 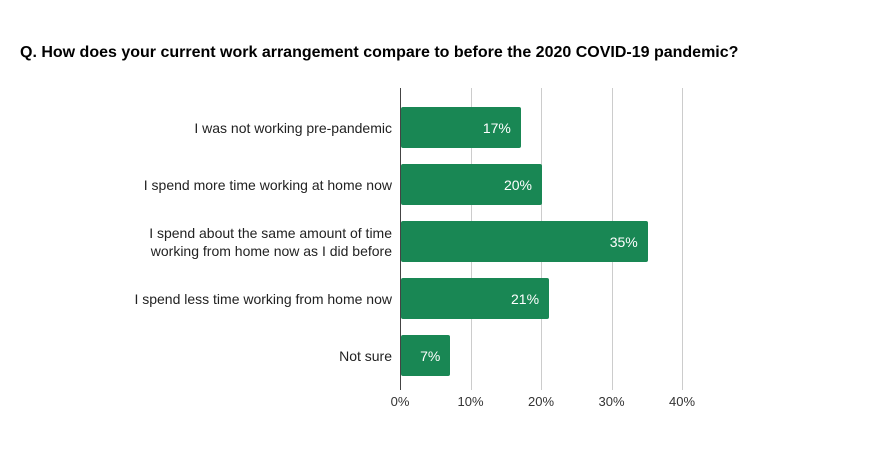 What do you see at coordinates (682, 239) in the screenshot?
I see `gridline` at bounding box center [682, 239].